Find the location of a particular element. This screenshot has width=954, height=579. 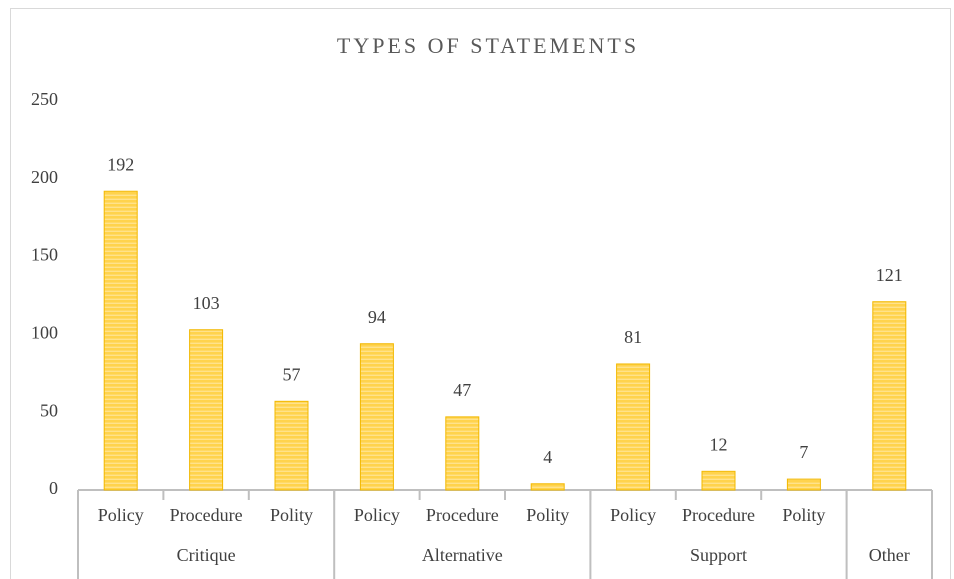

y-tick-label: 250 is located at coordinates (44, 99).